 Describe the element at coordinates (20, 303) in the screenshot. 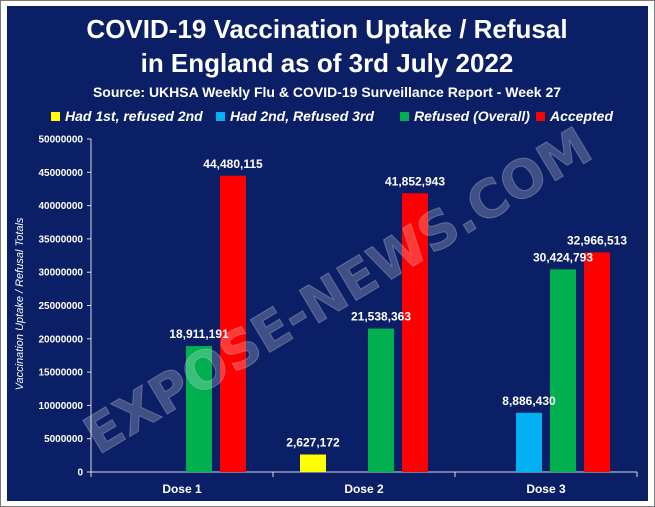

I see `y-axis-label: Vaccination Uptake / Refusal Totals` at that location.